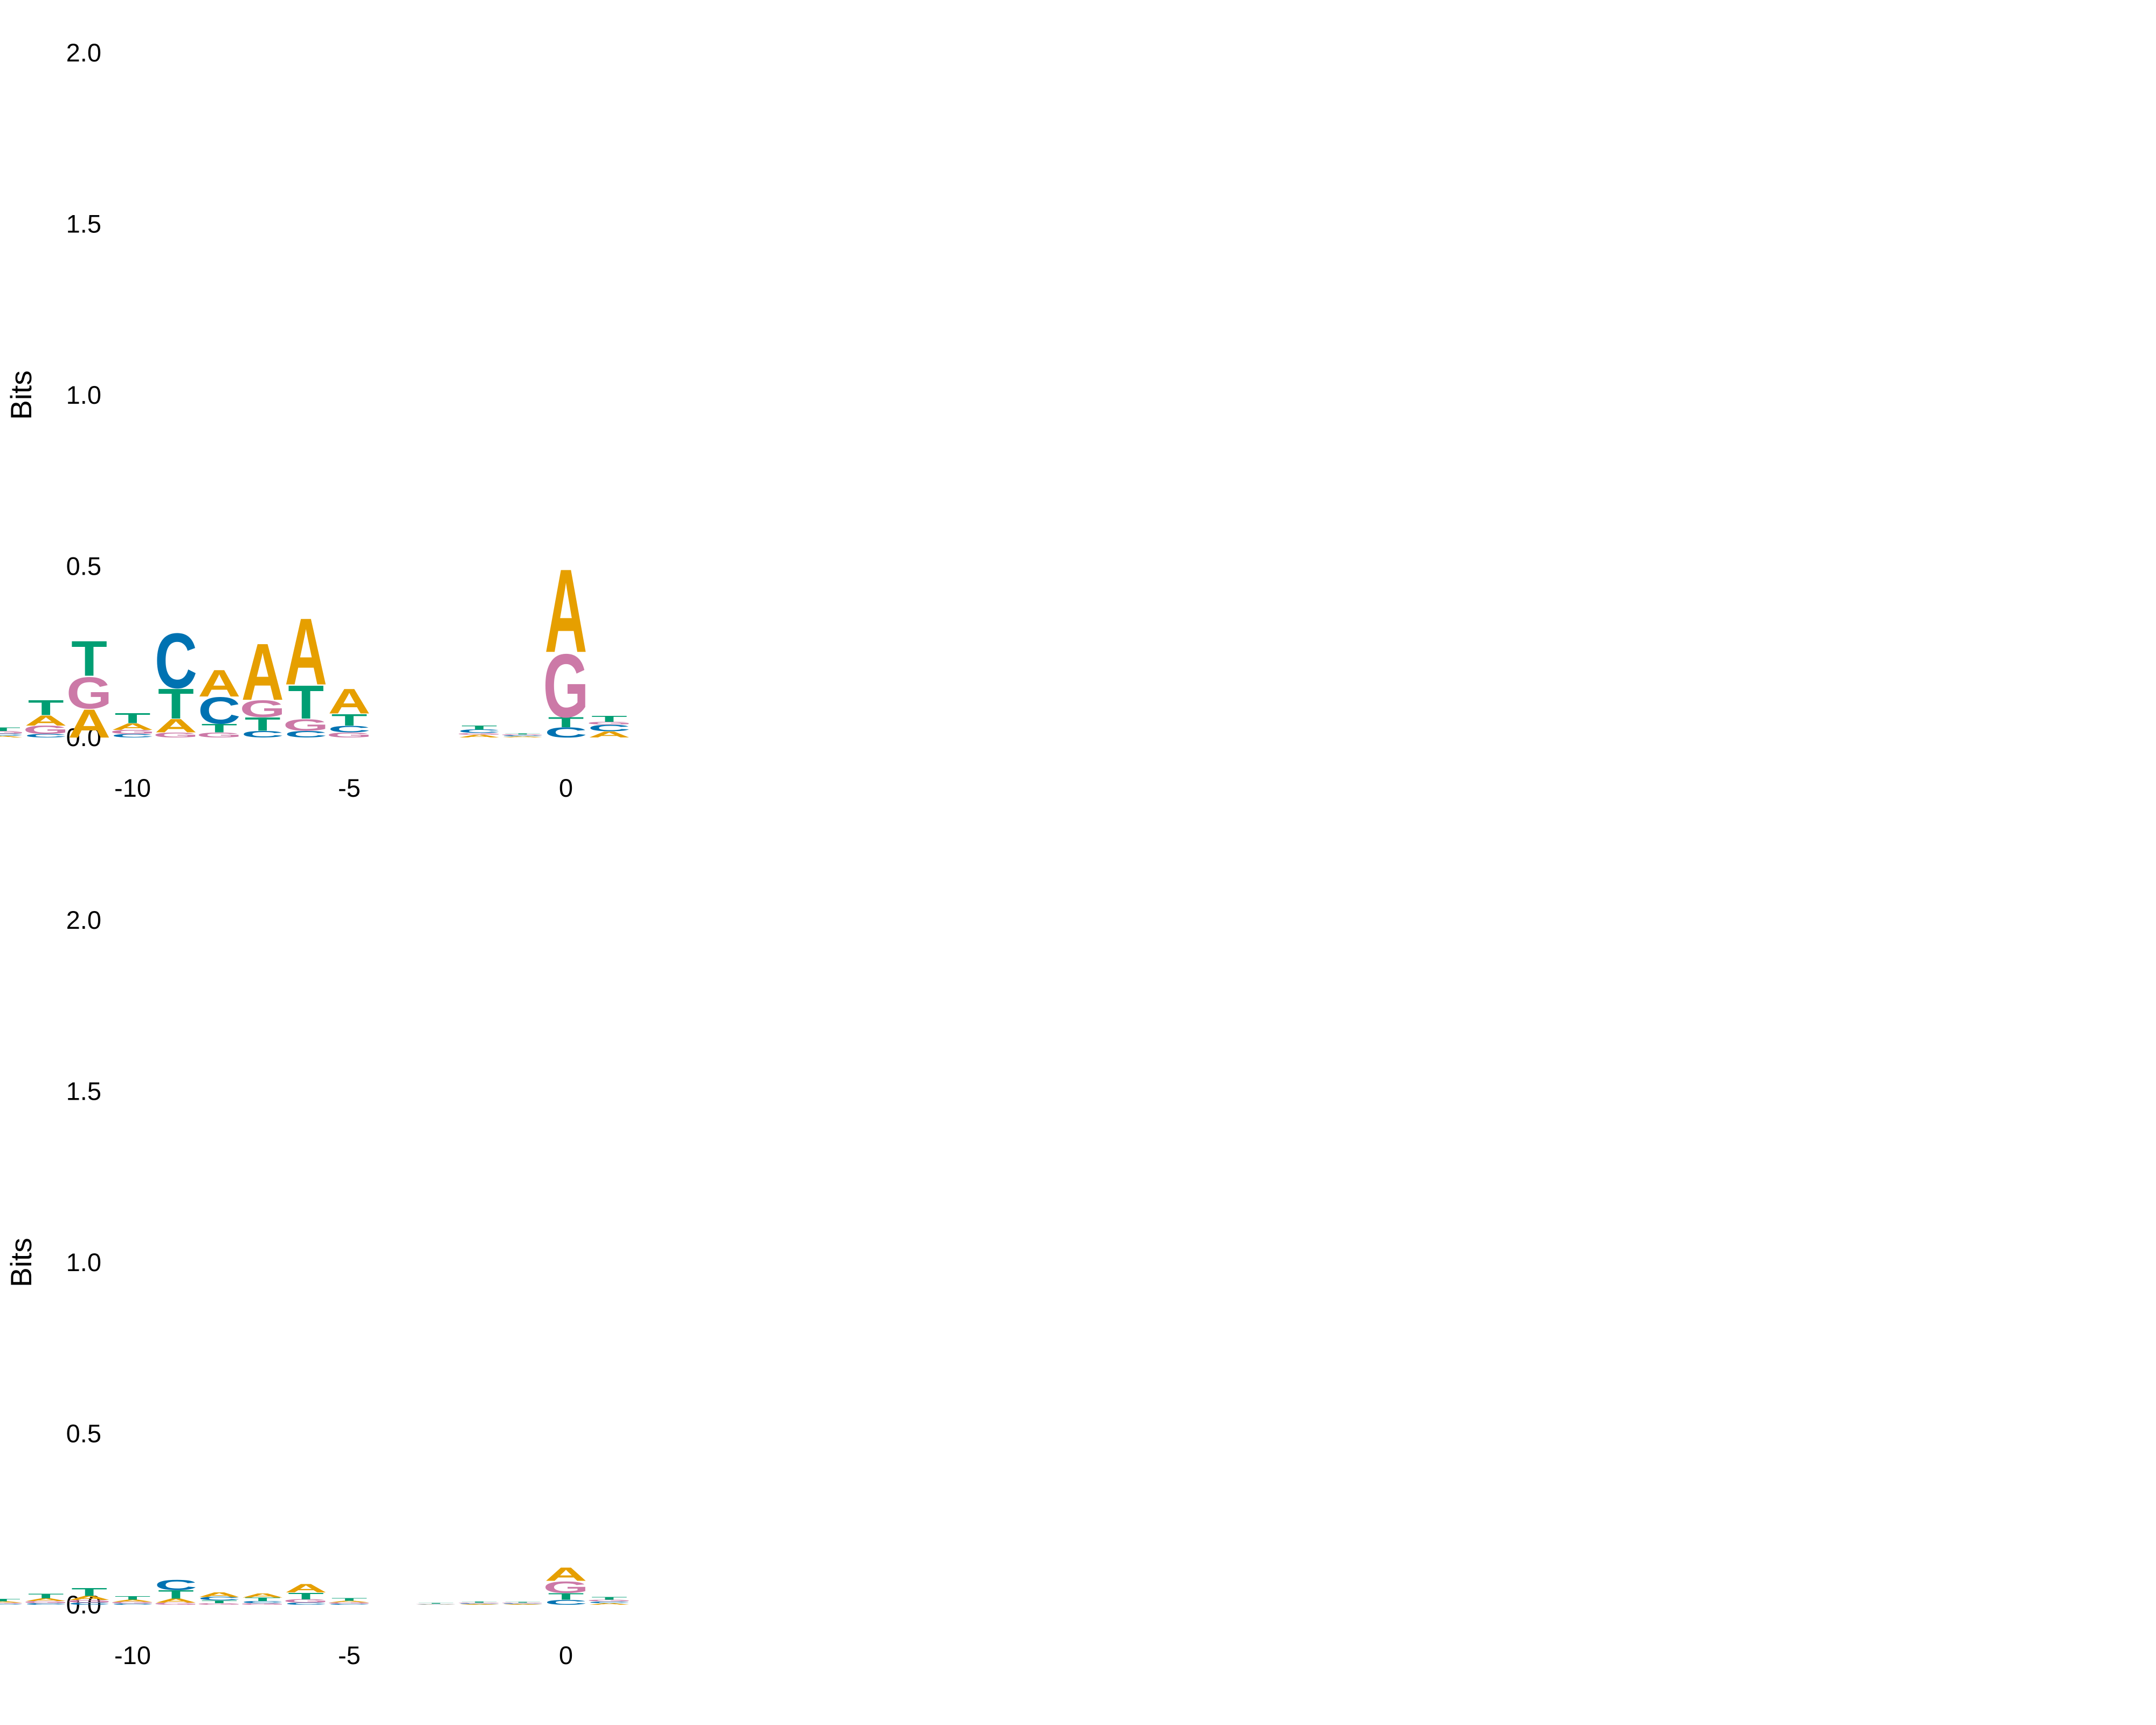  What do you see at coordinates (83, 566) in the screenshot?
I see `y-tick-label: 0.5` at bounding box center [83, 566].